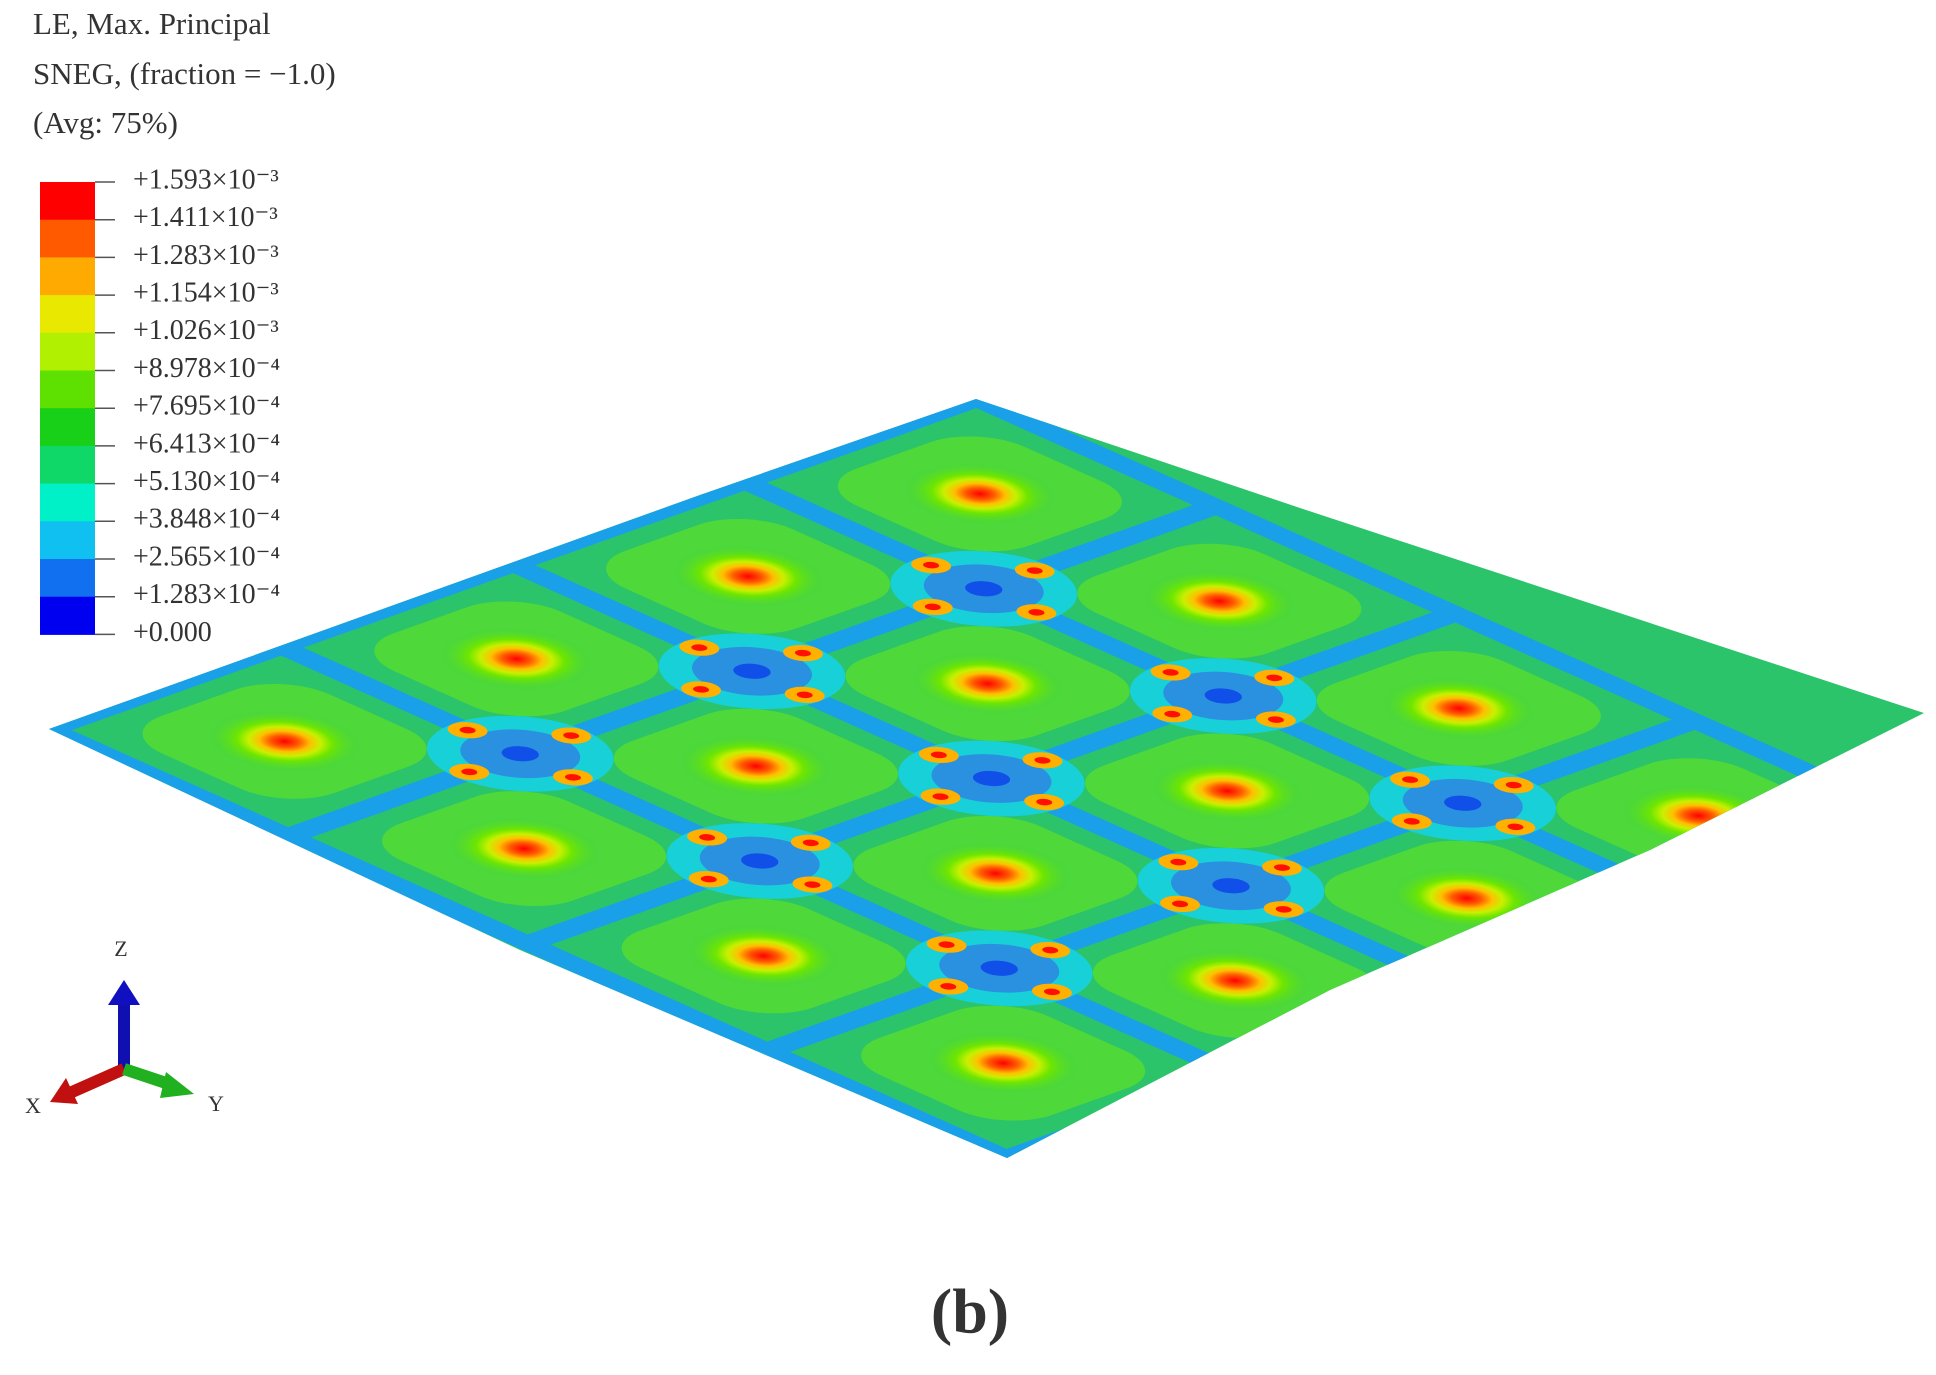 This screenshot has height=1375, width=1936. What do you see at coordinates (124, 1027) in the screenshot?
I see `axis-triad: Z X Y` at bounding box center [124, 1027].